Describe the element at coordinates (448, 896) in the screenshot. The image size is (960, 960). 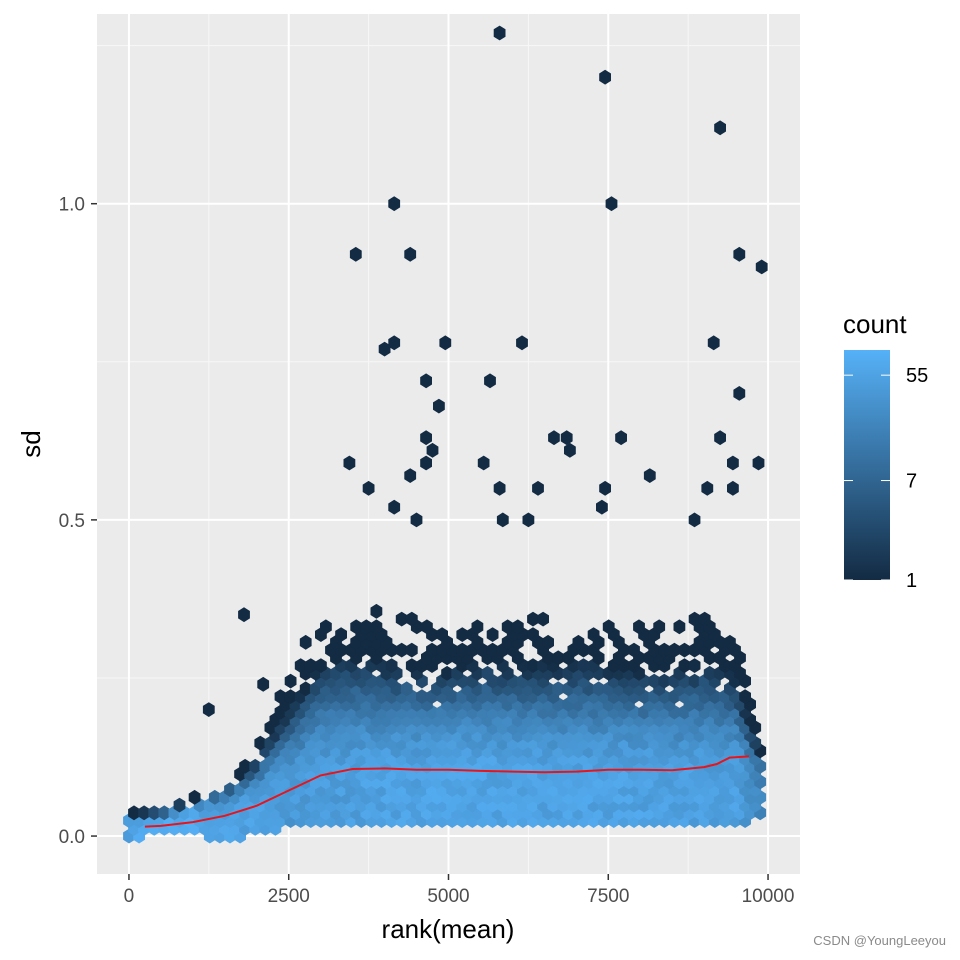
I see `x-tick-label: 5000` at that location.